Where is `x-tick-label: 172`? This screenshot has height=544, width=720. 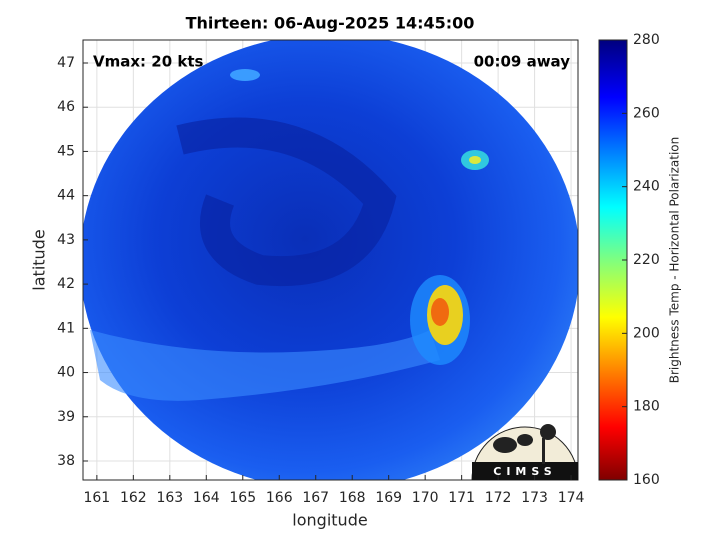
x-tick-label: 172 is located at coordinates (498, 498).